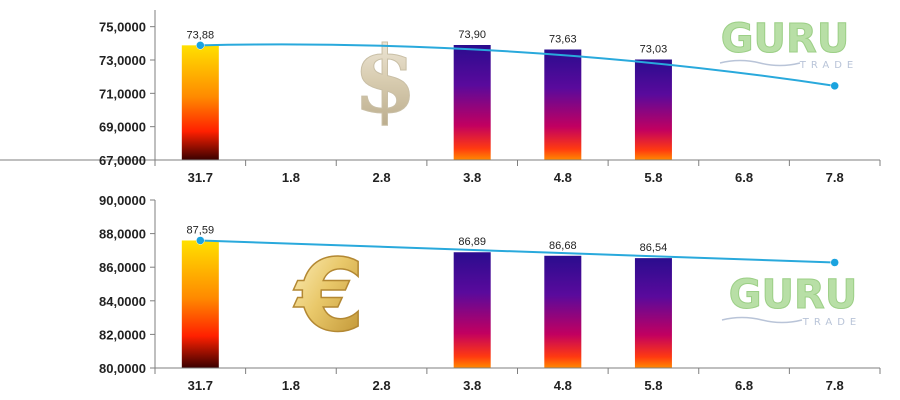 This screenshot has width=900, height=400. What do you see at coordinates (200, 103) in the screenshot?
I see `usd-bar-31.7` at bounding box center [200, 103].